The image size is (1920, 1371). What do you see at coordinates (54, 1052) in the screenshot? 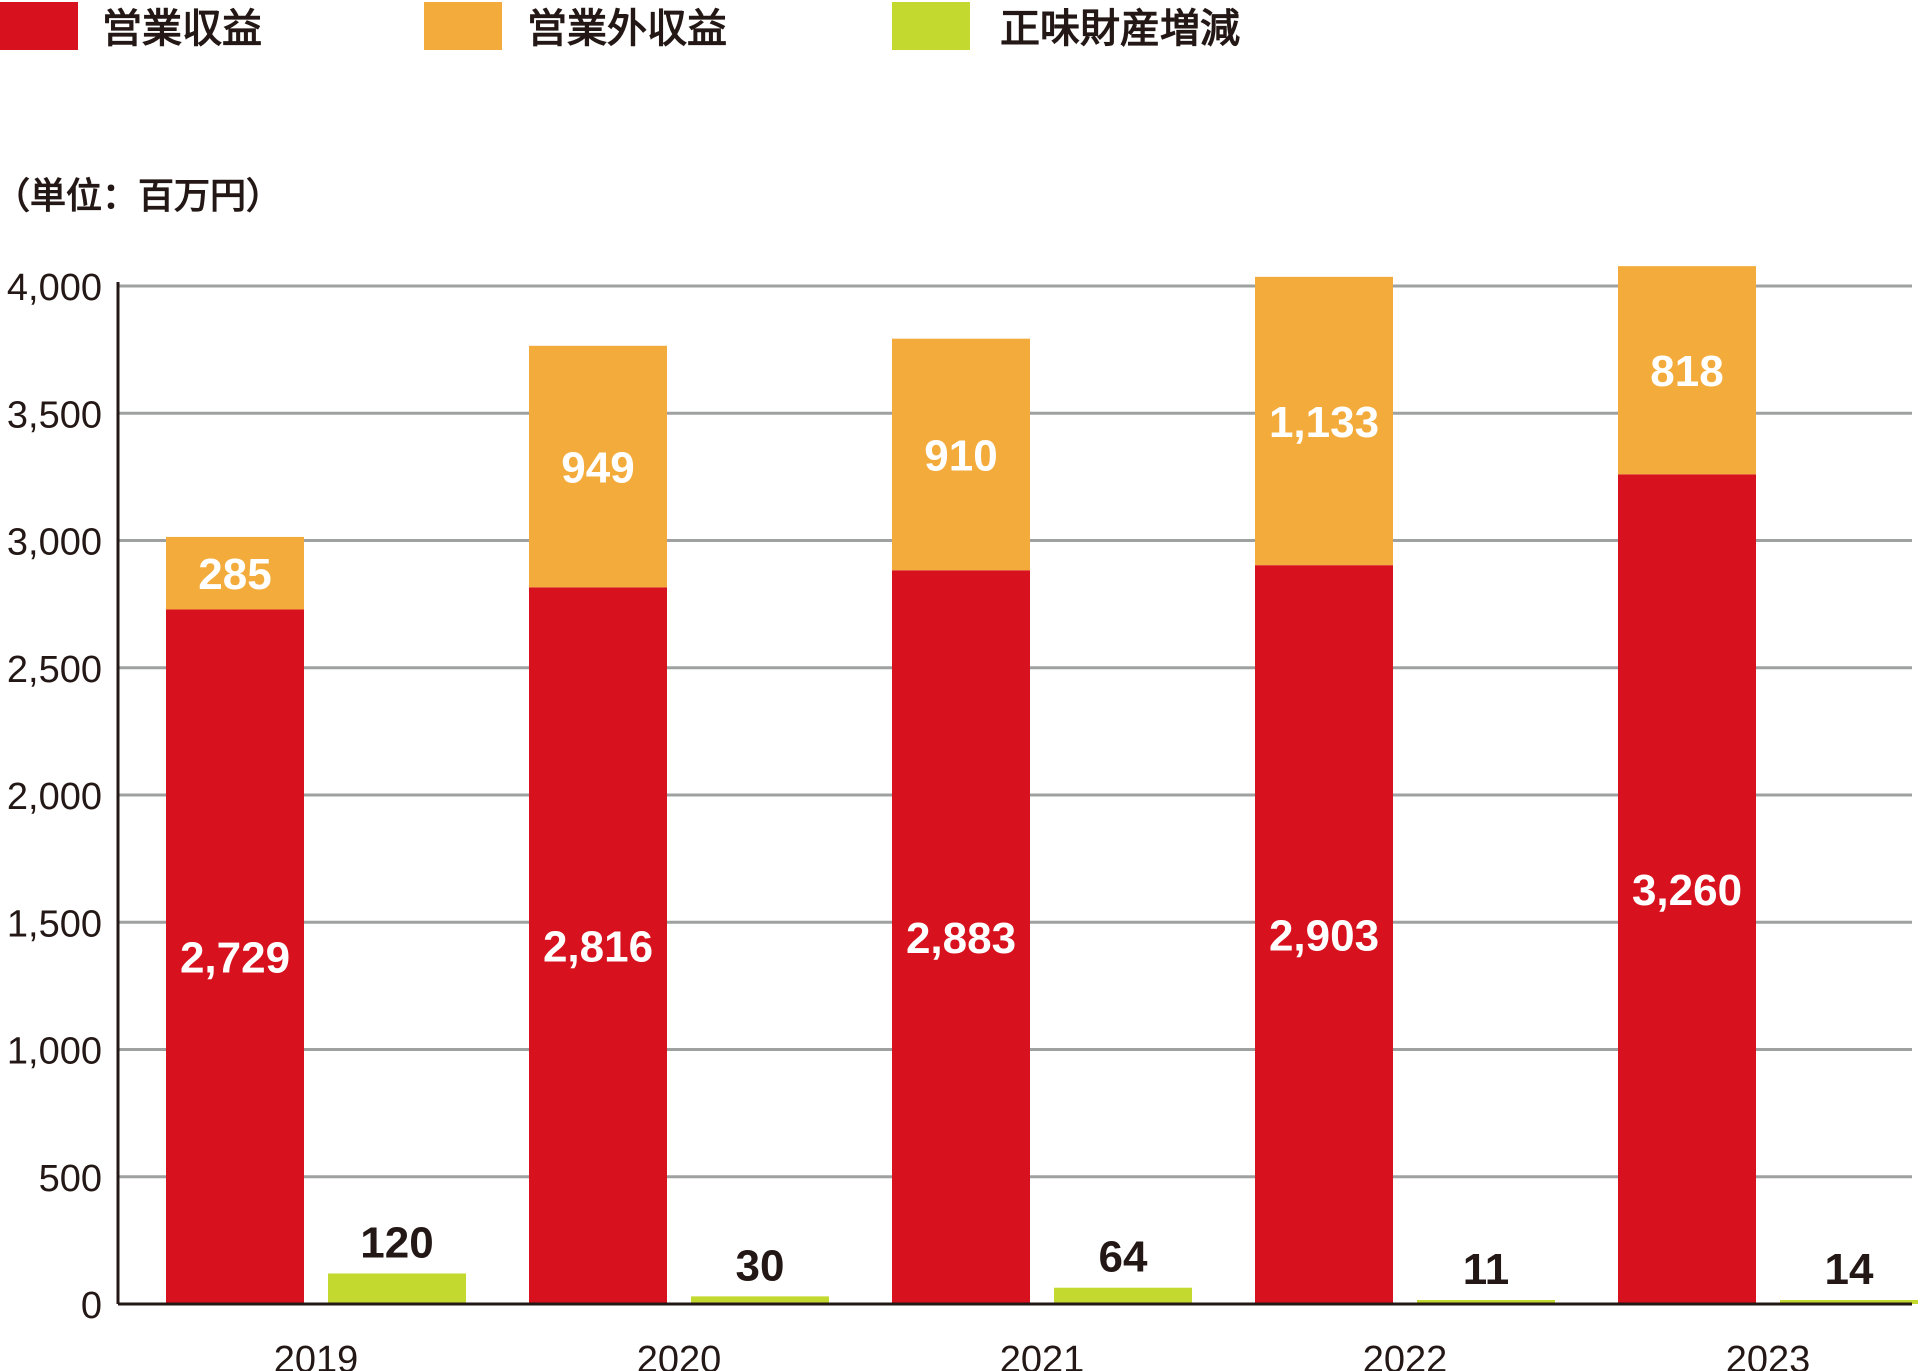
I see `y-tick-label: 1,000` at bounding box center [54, 1052].